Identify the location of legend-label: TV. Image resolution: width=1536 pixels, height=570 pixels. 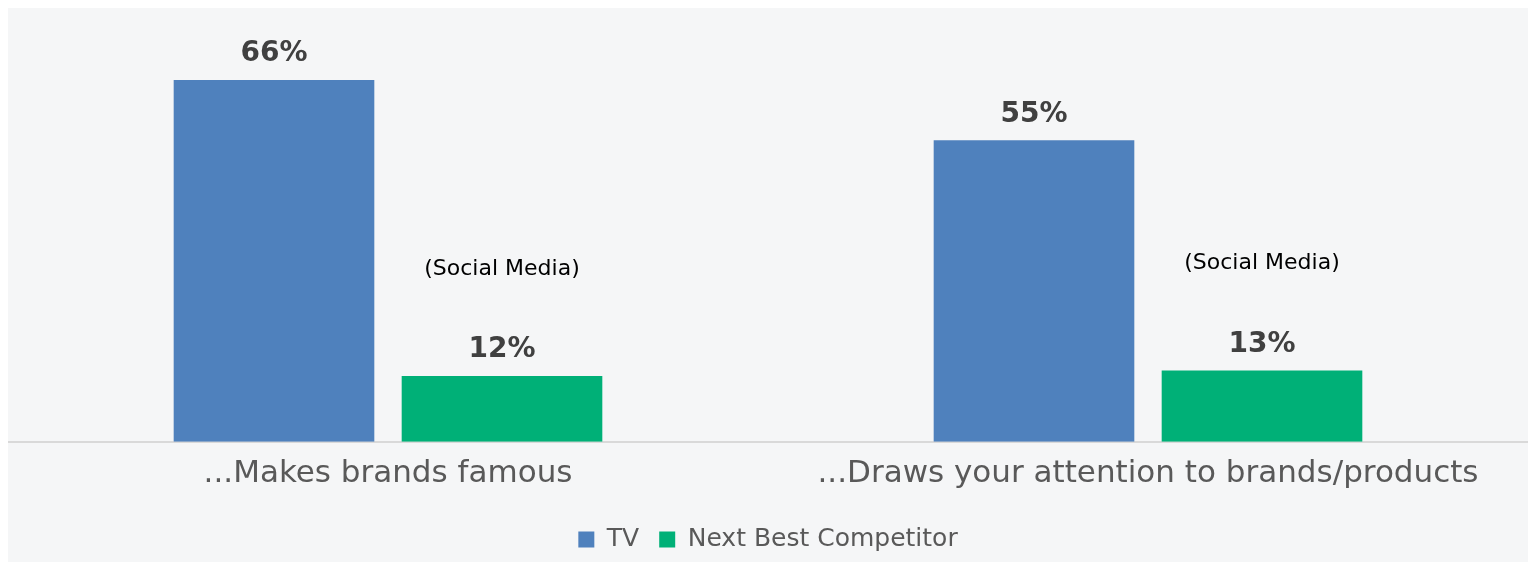
(622, 537).